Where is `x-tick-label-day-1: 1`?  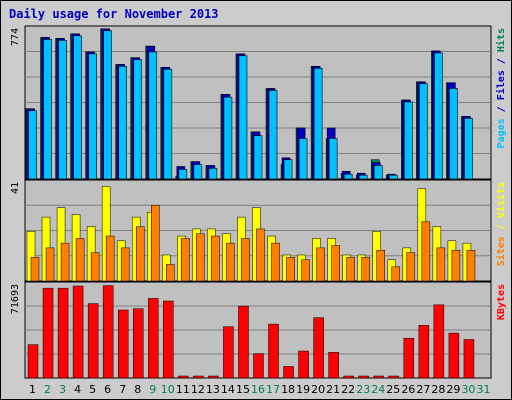
x-tick-label-day-1: 1 is located at coordinates (32, 389).